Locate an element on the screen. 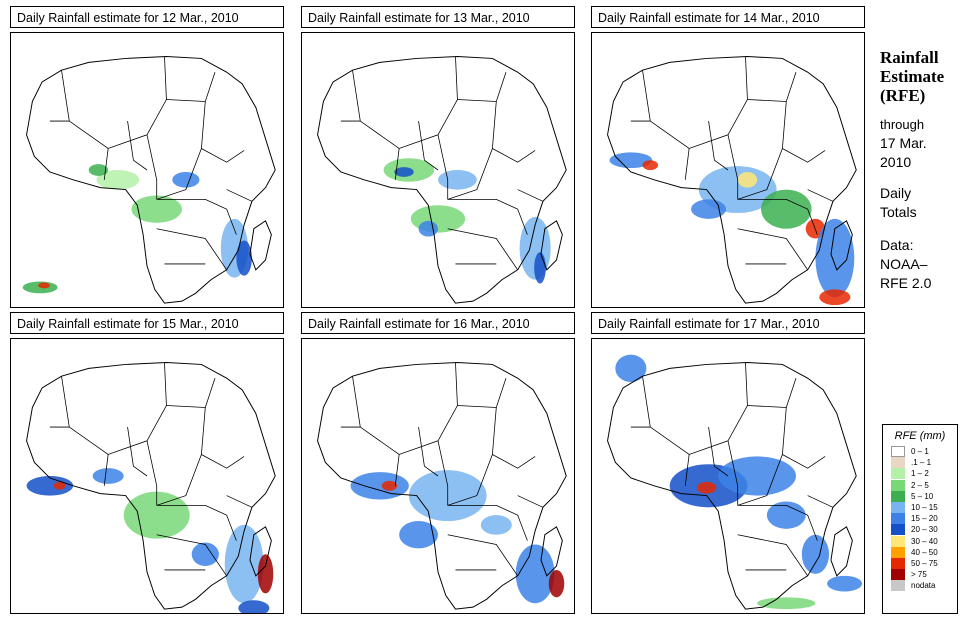  legend-label: 20 – 30 is located at coordinates (924, 530).